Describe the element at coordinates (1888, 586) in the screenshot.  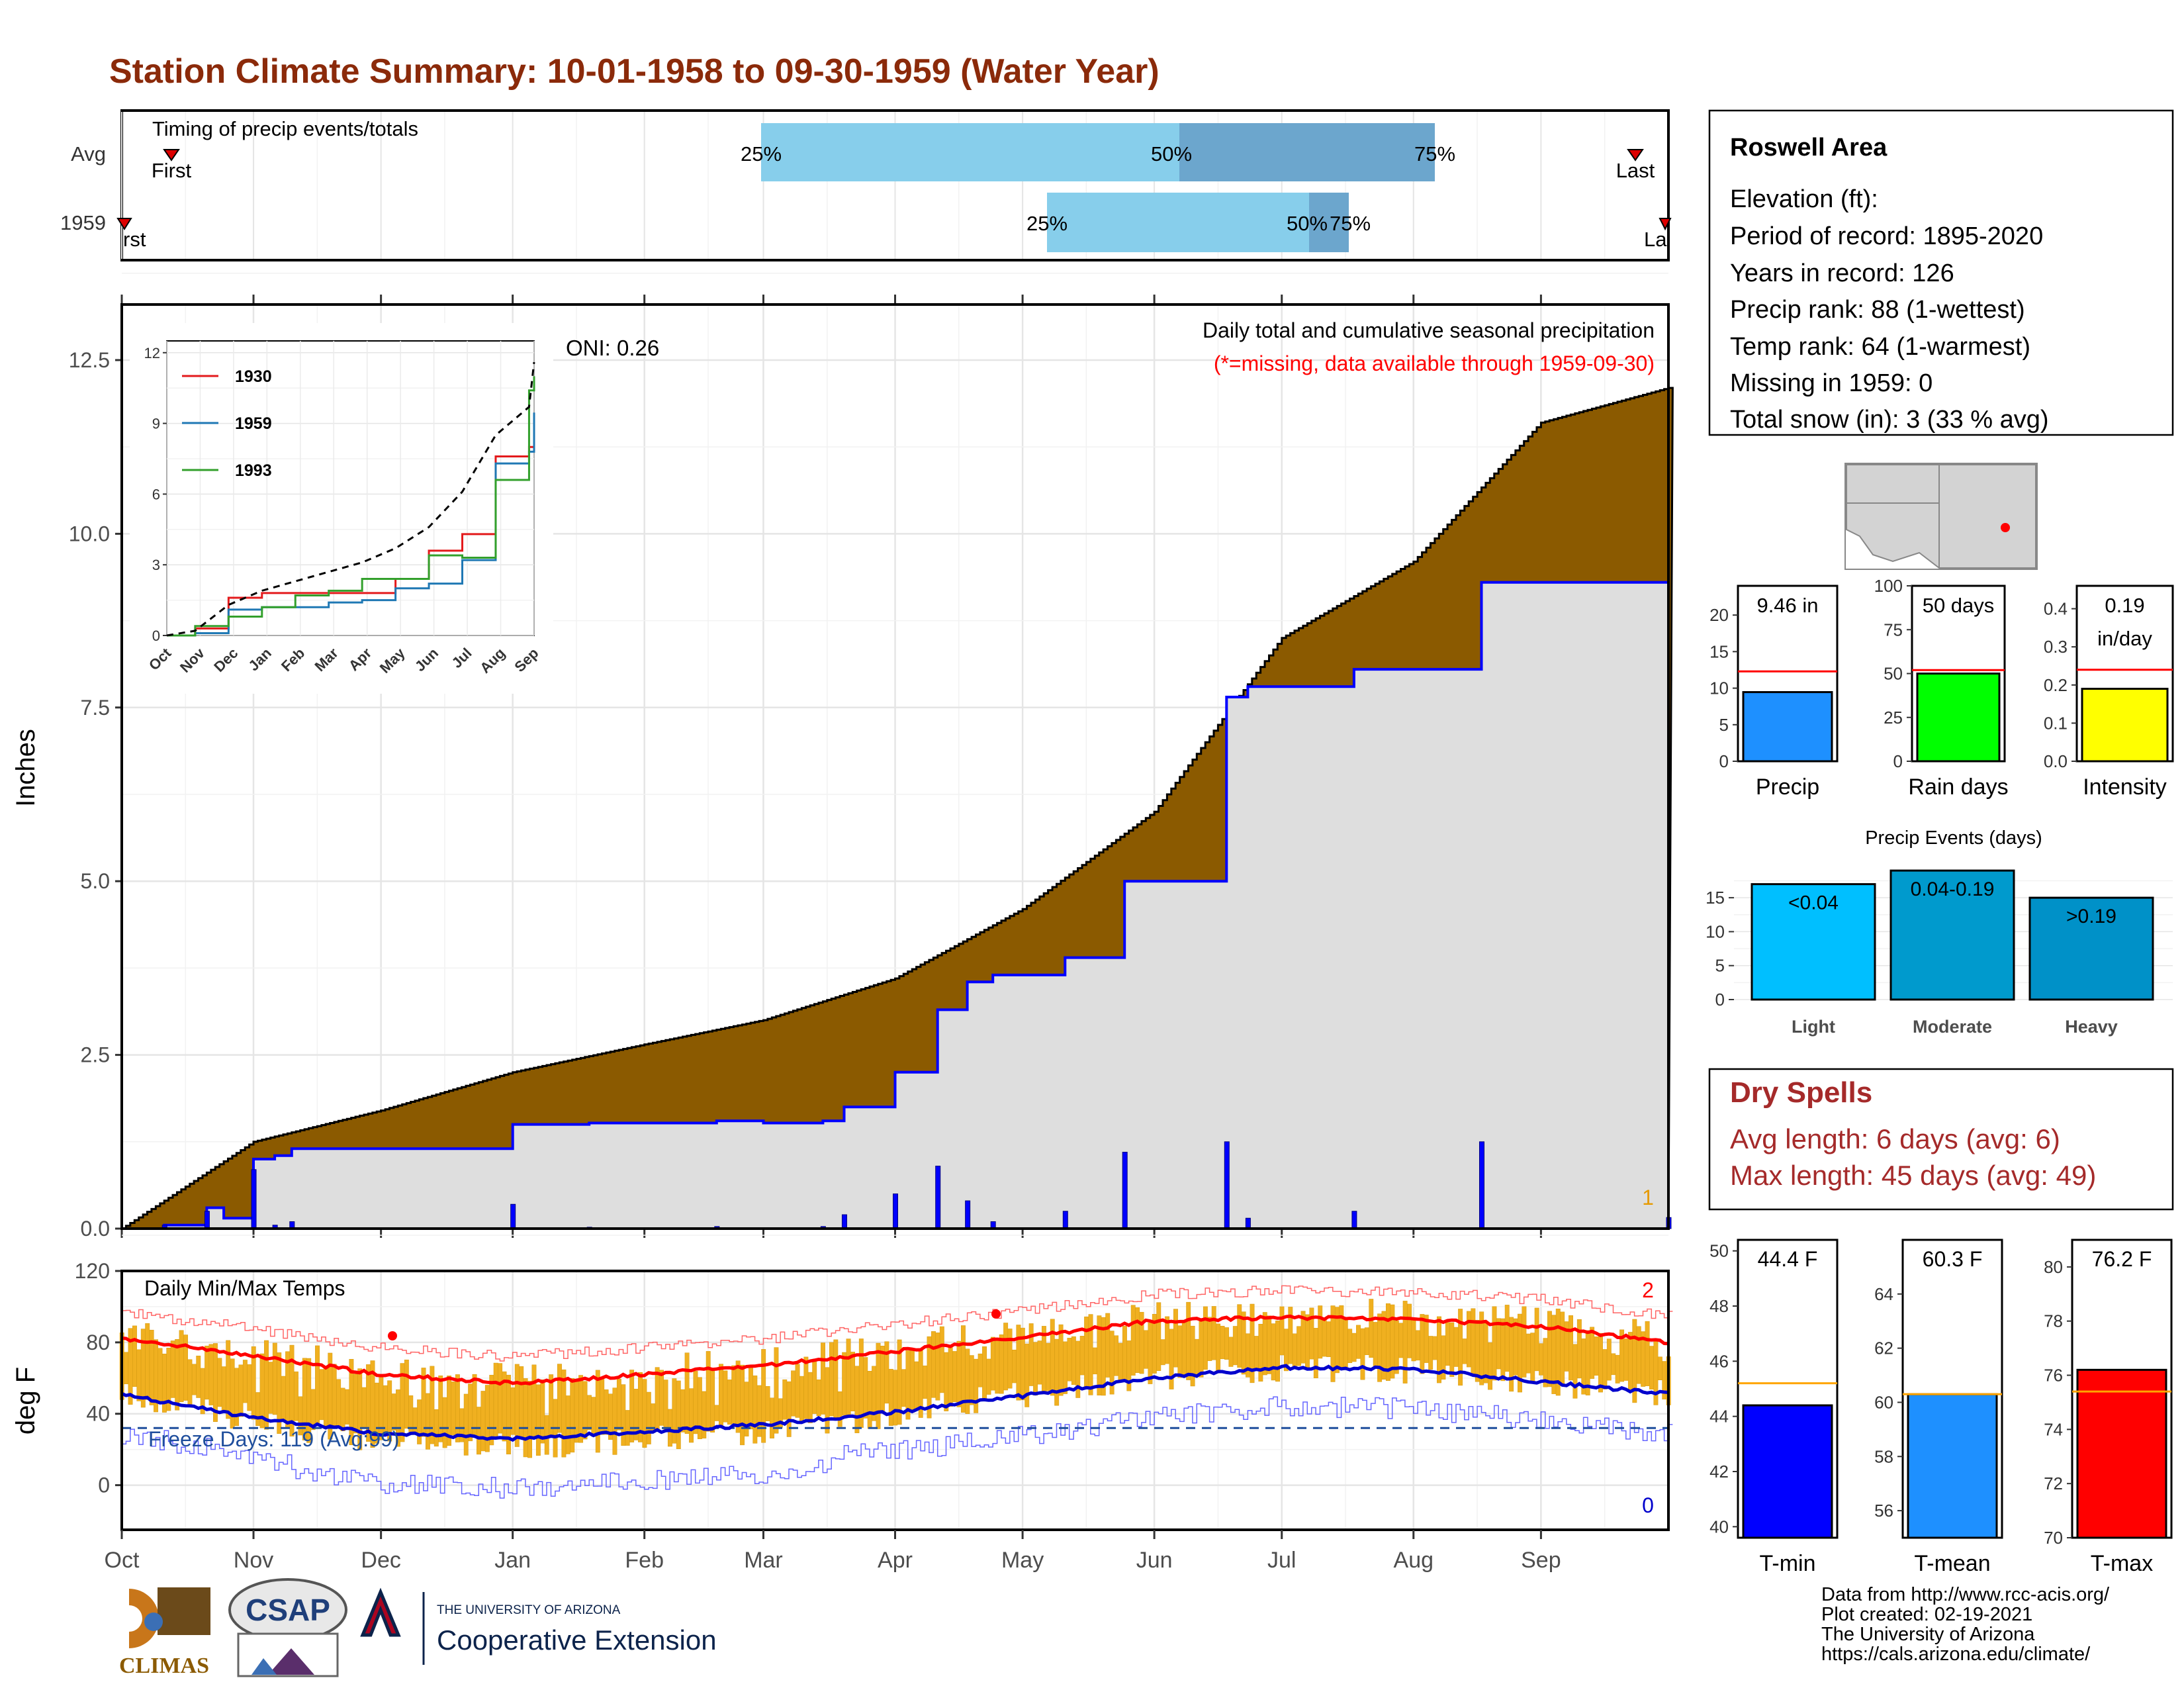
I see `summary-bar-1-tick-label: 100` at that location.